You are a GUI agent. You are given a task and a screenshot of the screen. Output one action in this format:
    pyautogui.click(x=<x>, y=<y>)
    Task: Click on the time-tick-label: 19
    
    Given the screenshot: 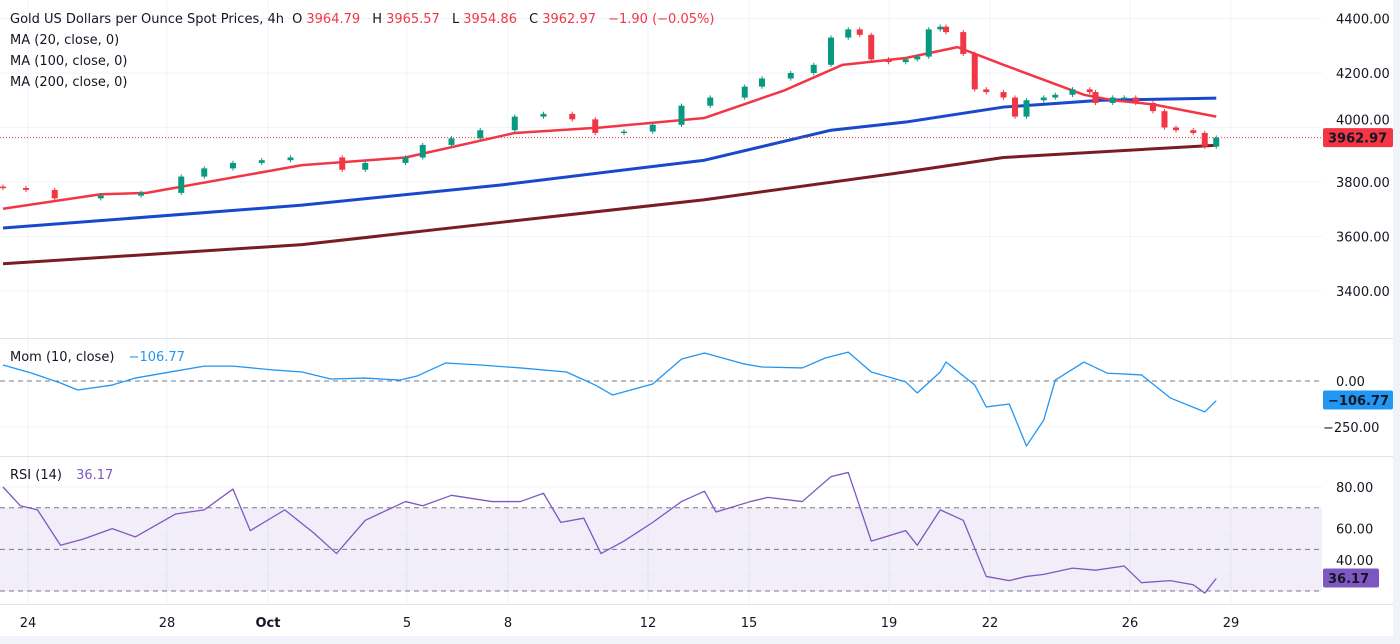 What is the action you would take?
    pyautogui.click(x=889, y=623)
    